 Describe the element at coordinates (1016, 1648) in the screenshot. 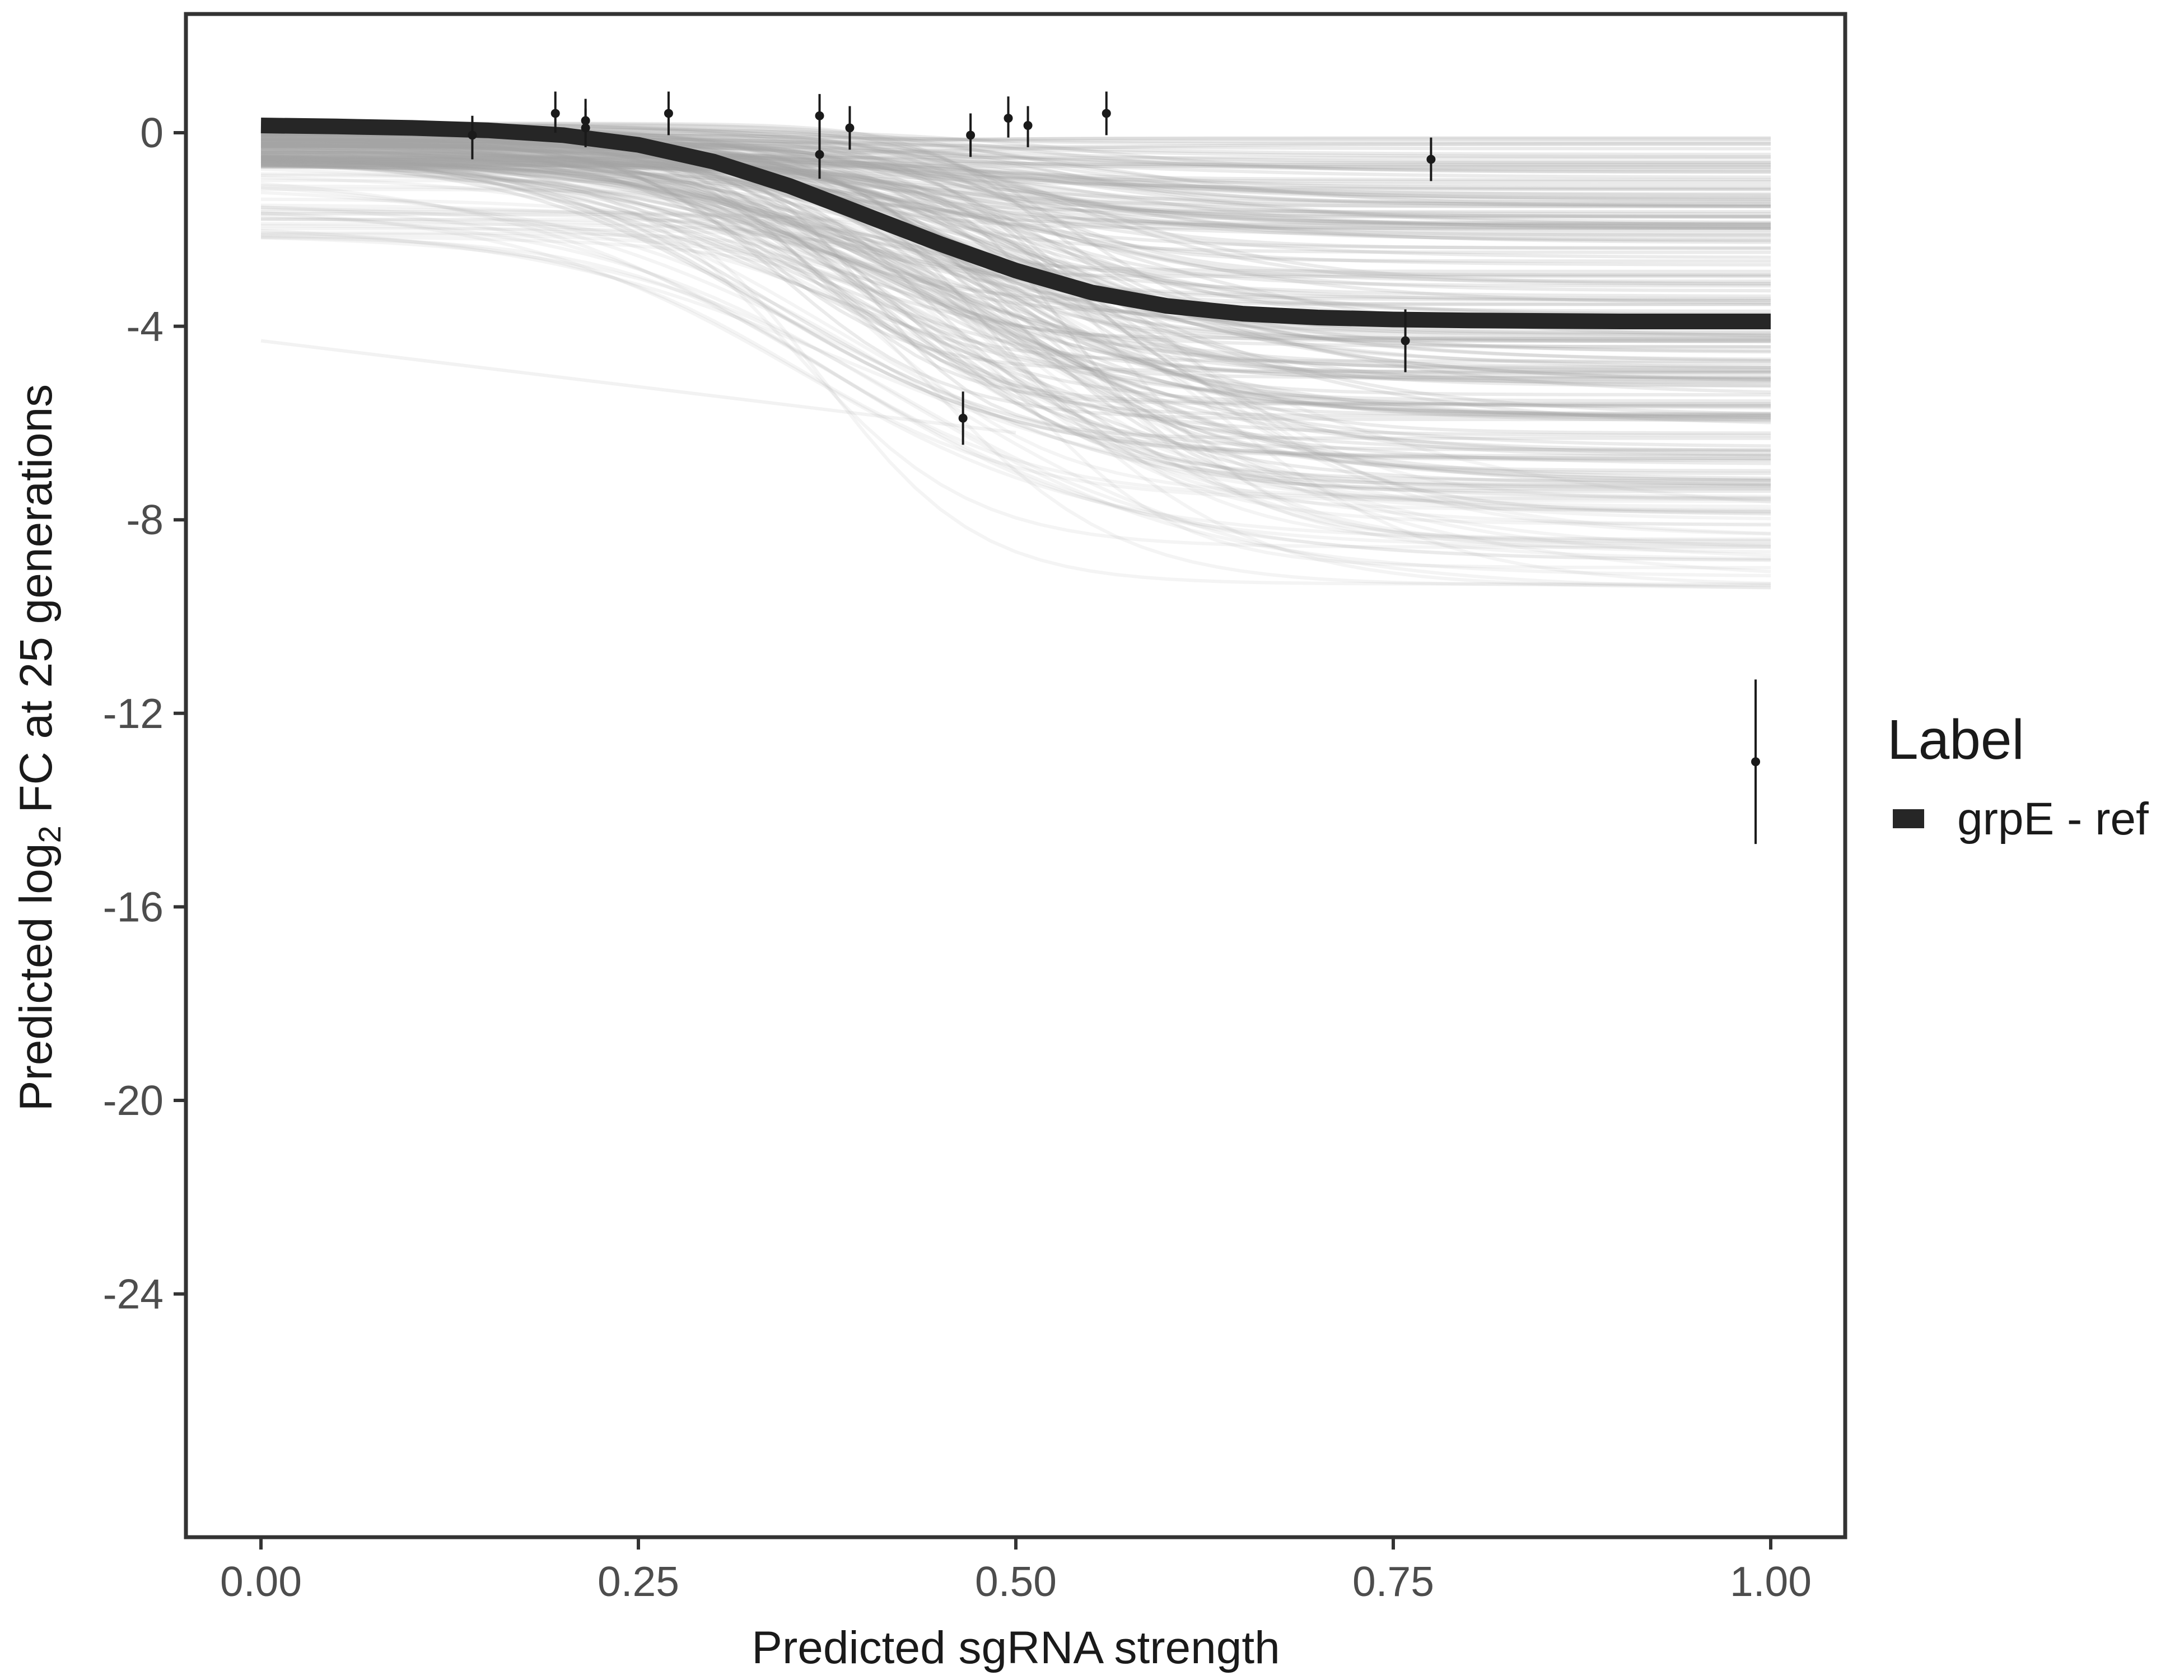

I see `x-axis-title: Predicted sgRNA strength` at that location.